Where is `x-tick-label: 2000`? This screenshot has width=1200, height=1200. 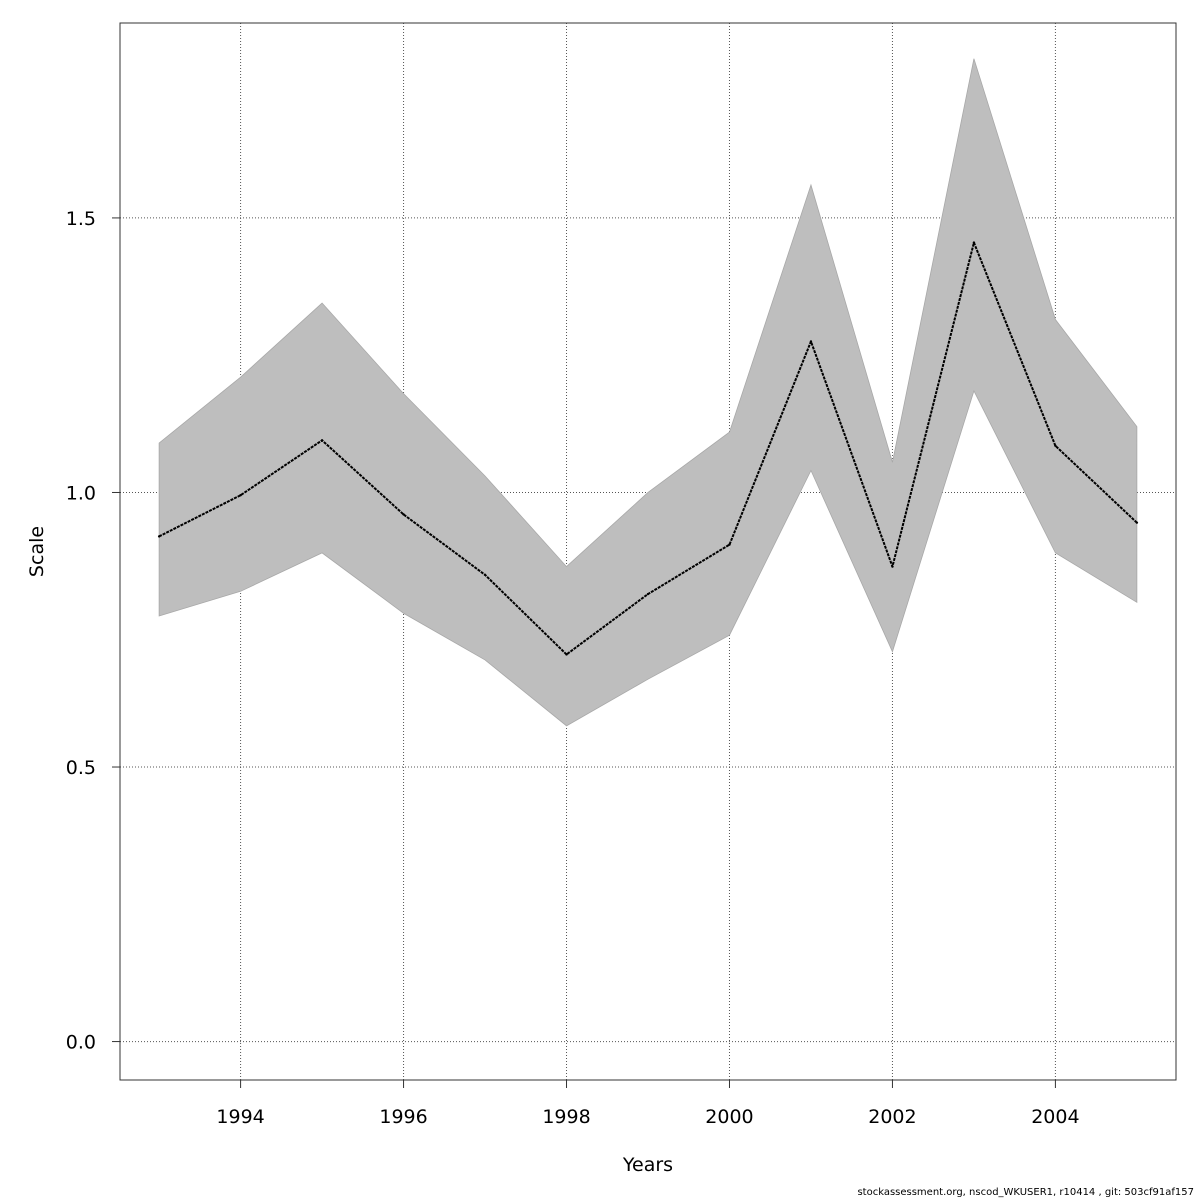
x-tick-label: 2000 is located at coordinates (729, 1117).